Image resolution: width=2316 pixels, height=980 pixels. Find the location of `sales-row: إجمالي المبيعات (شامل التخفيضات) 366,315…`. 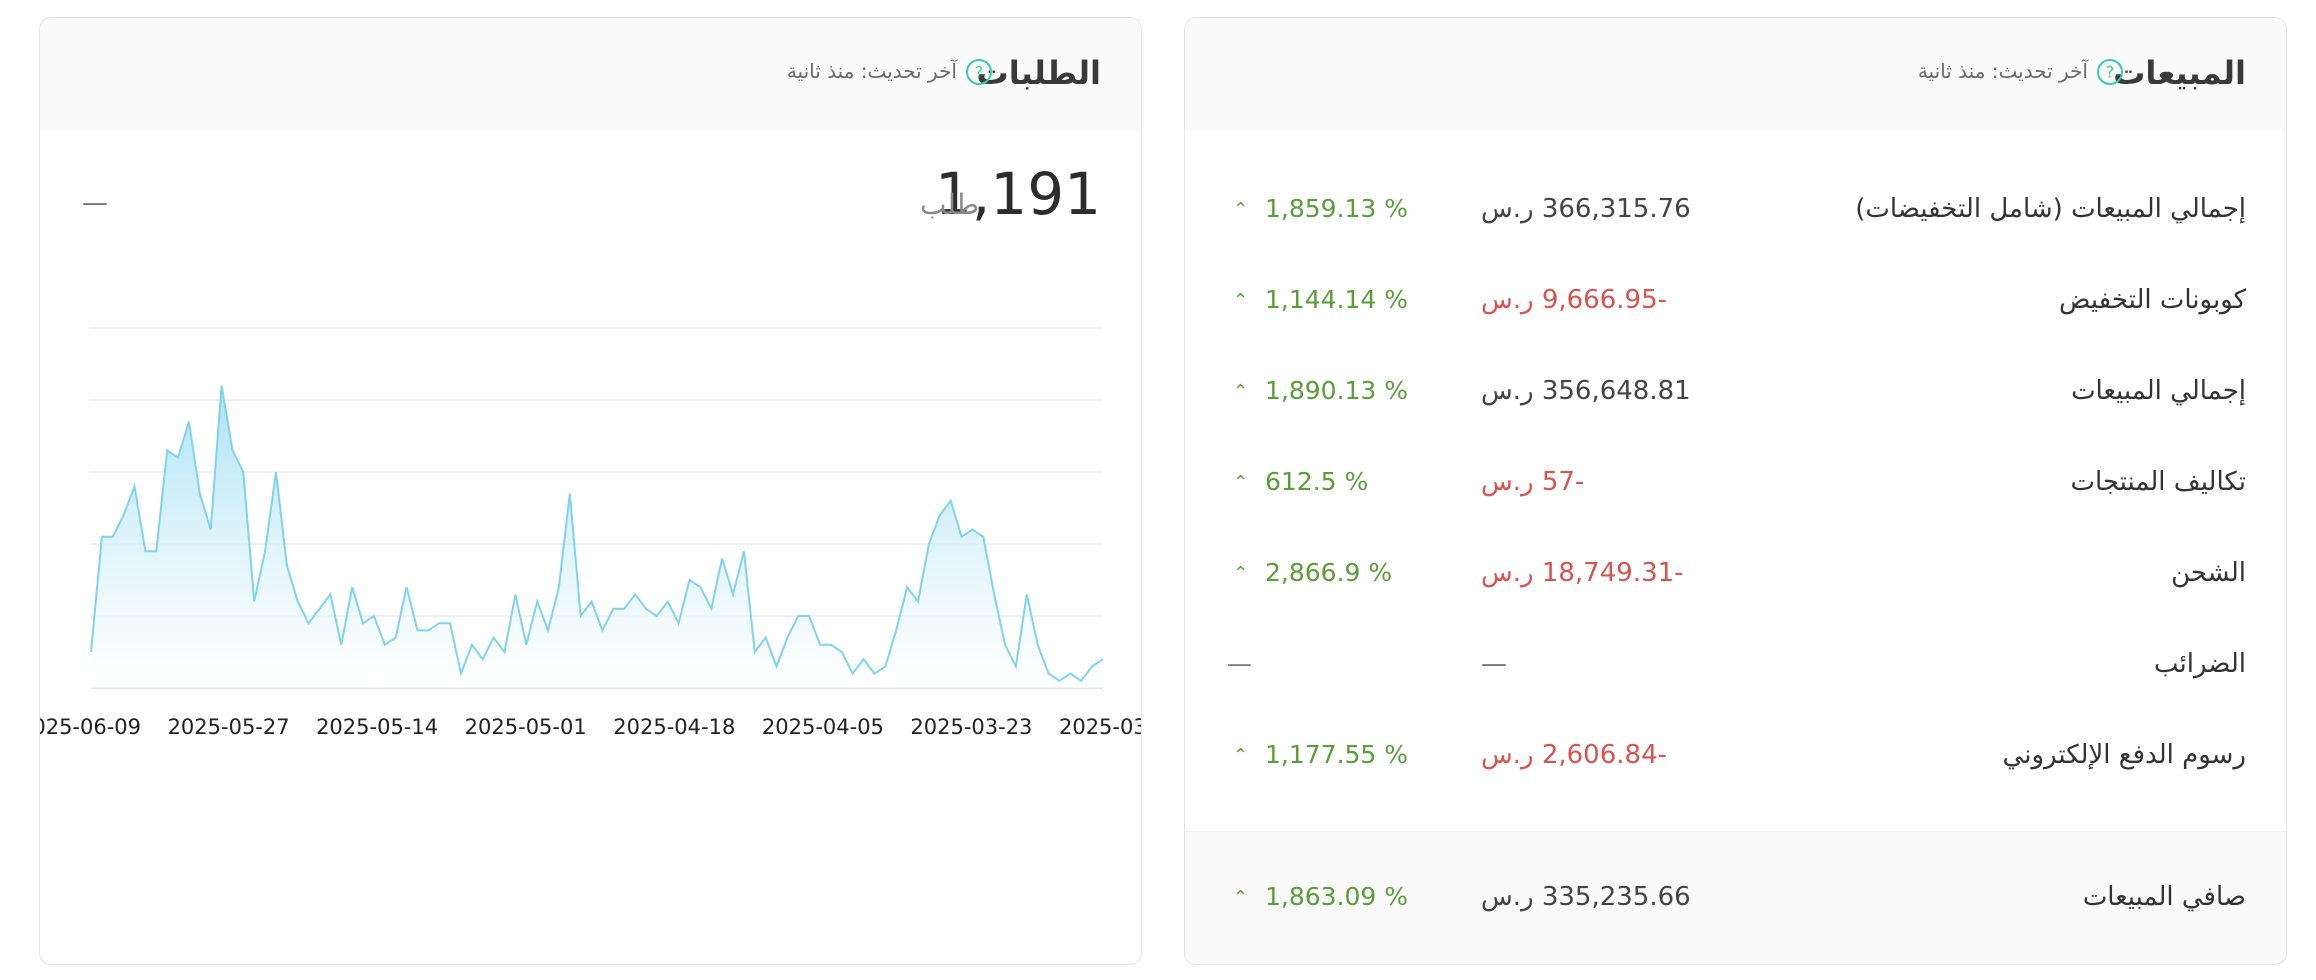

sales-row: إجمالي المبيعات (شامل التخفيضات) 366,315… is located at coordinates (1735, 209).